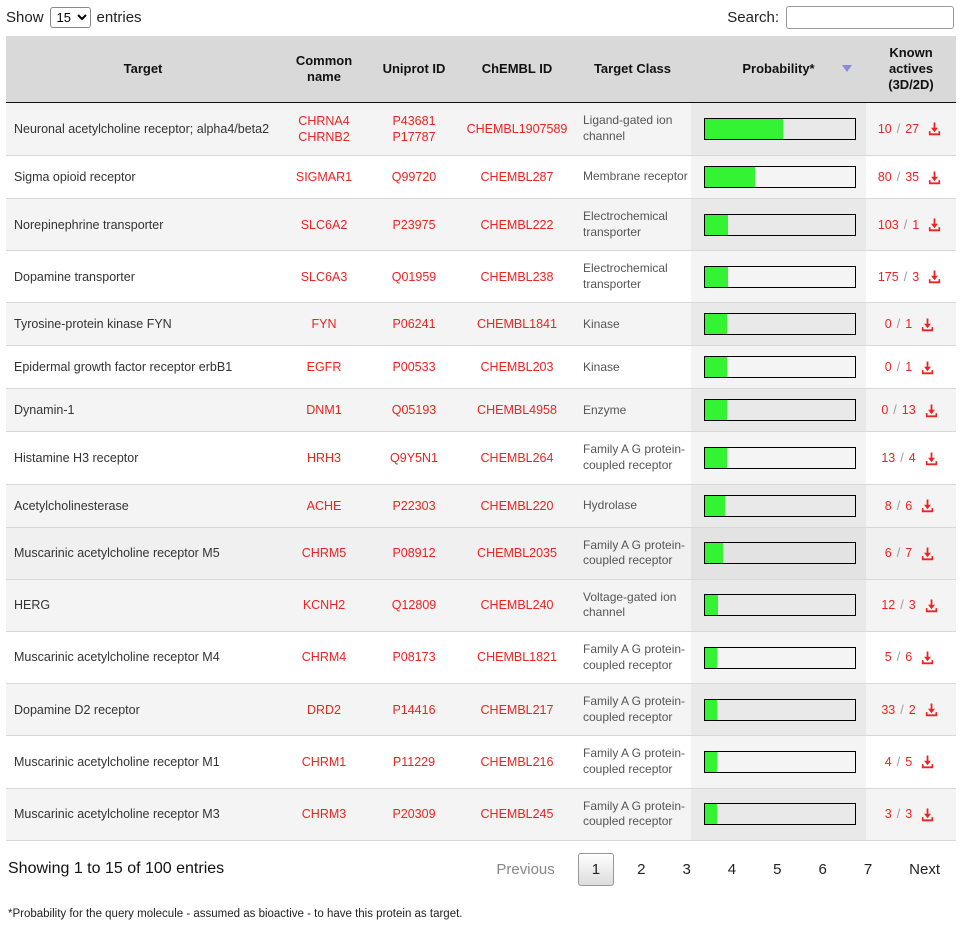 The height and width of the screenshot is (933, 962). Describe the element at coordinates (414, 814) in the screenshot. I see `uniprot-id-link: P20309` at that location.